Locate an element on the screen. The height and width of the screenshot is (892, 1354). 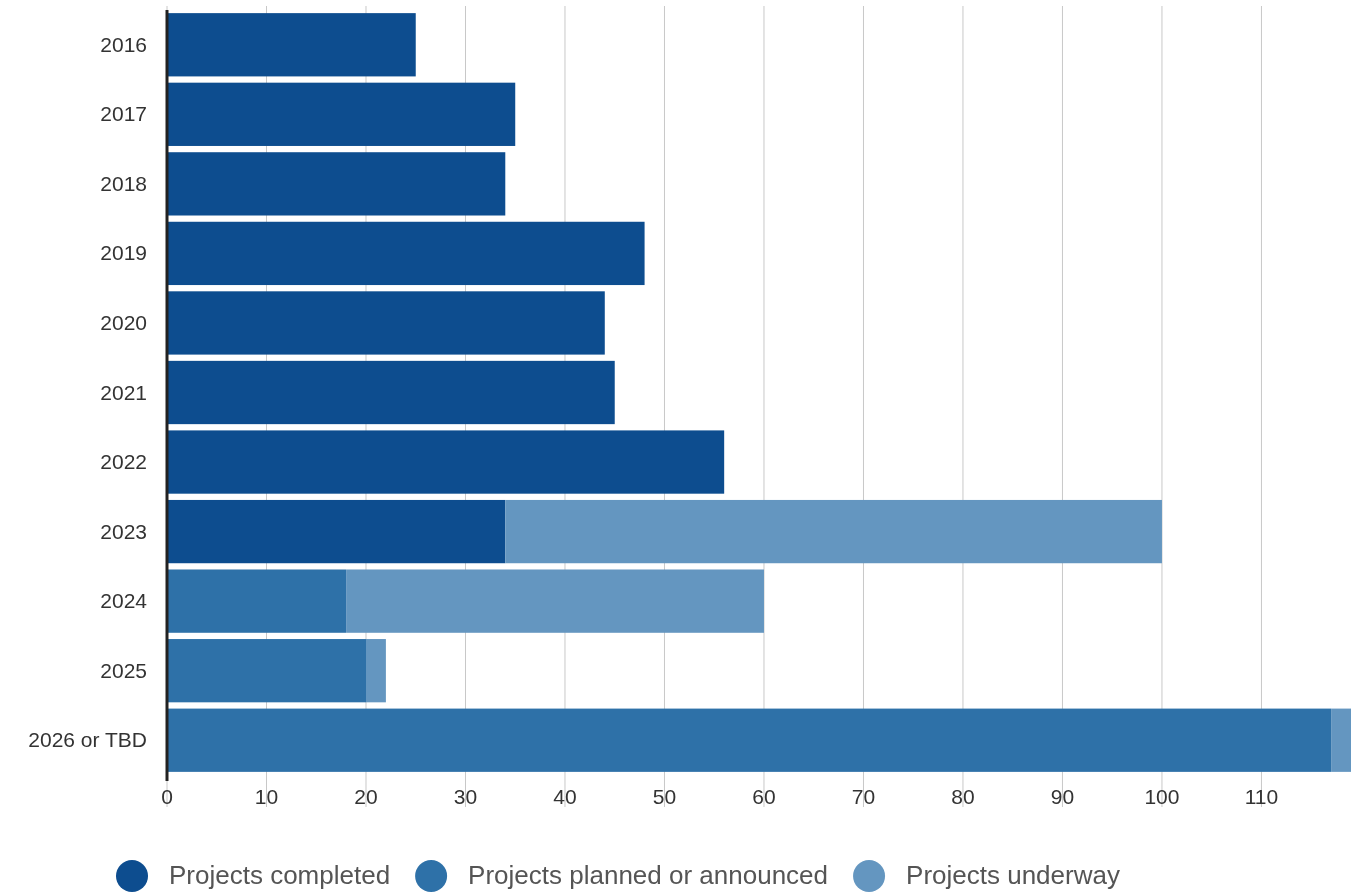
y-tick-label: 2016 is located at coordinates (123, 44).